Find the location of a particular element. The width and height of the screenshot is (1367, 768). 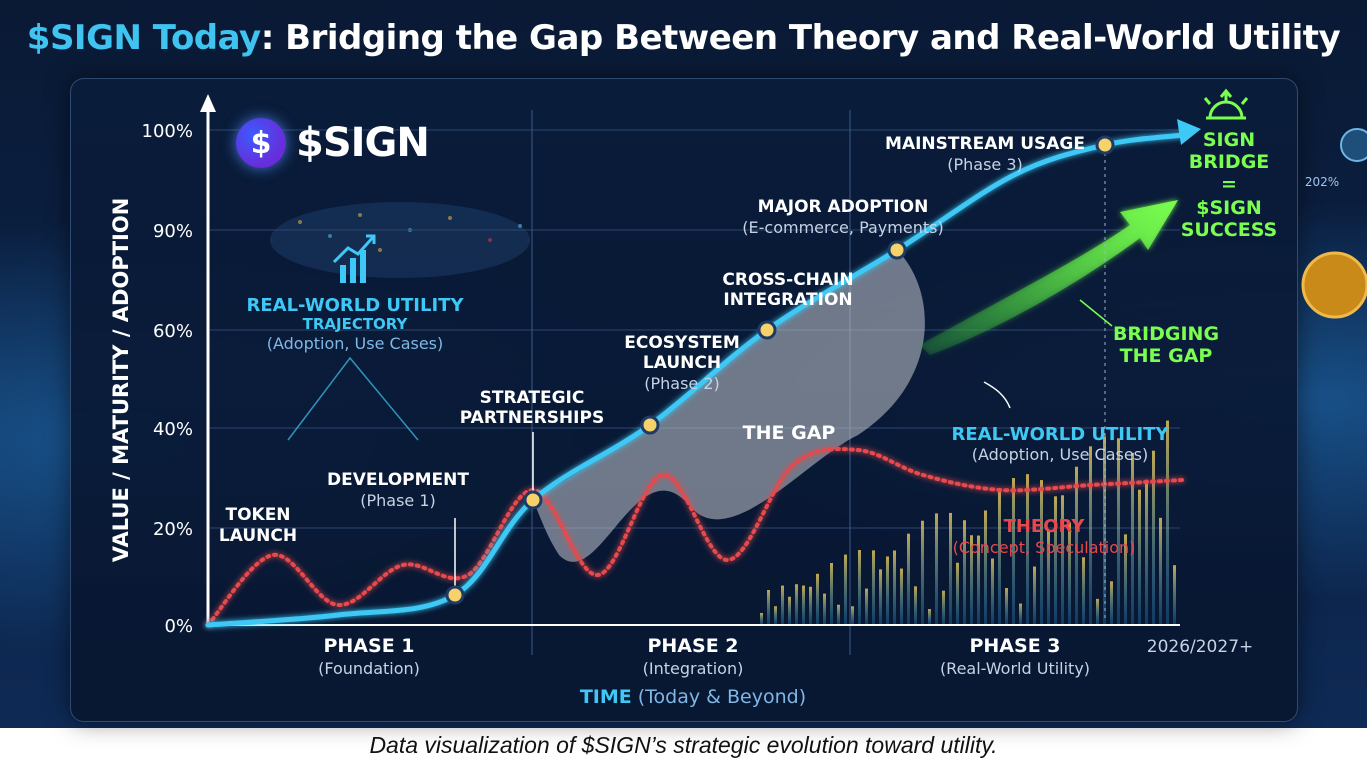

milestone-sub: (Phase 1) is located at coordinates (398, 500).